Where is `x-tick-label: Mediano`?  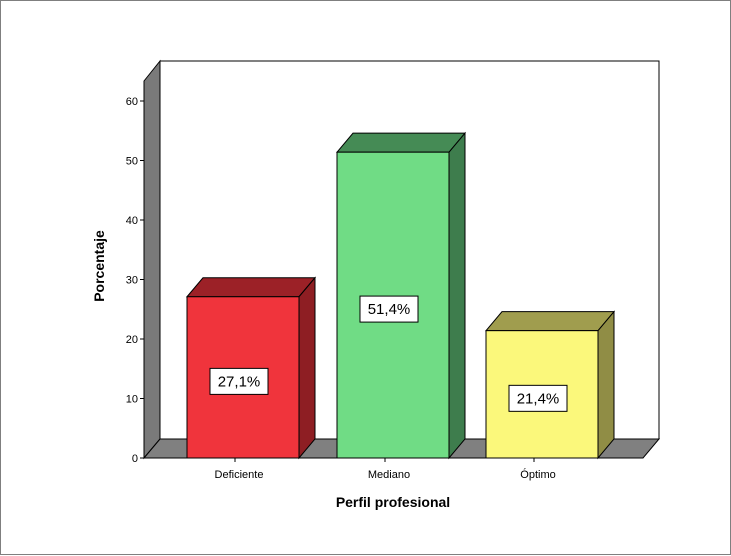 x-tick-label: Mediano is located at coordinates (389, 475).